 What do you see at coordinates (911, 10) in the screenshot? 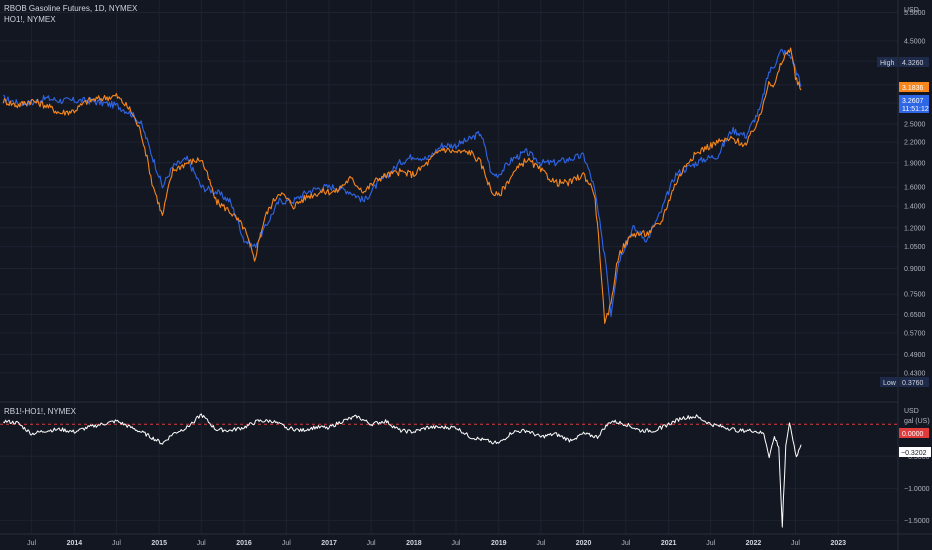
I see `price-axis-currency: USD` at bounding box center [911, 10].